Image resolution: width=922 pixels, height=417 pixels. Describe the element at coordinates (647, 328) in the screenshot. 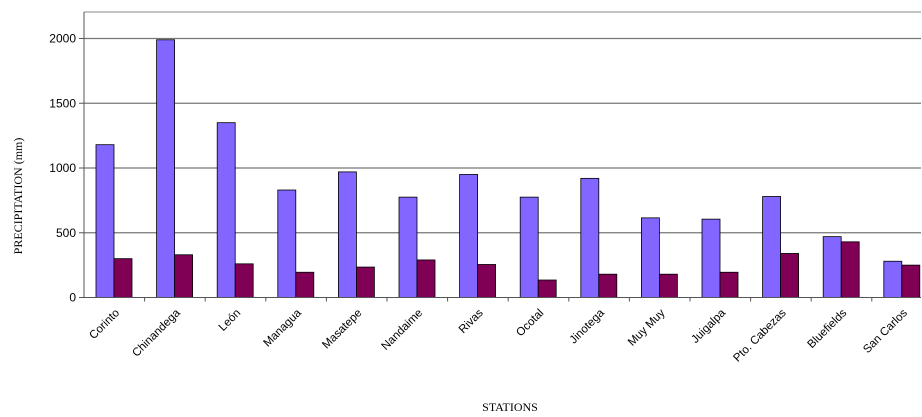

I see `x-tick-label: Muy Muy` at that location.